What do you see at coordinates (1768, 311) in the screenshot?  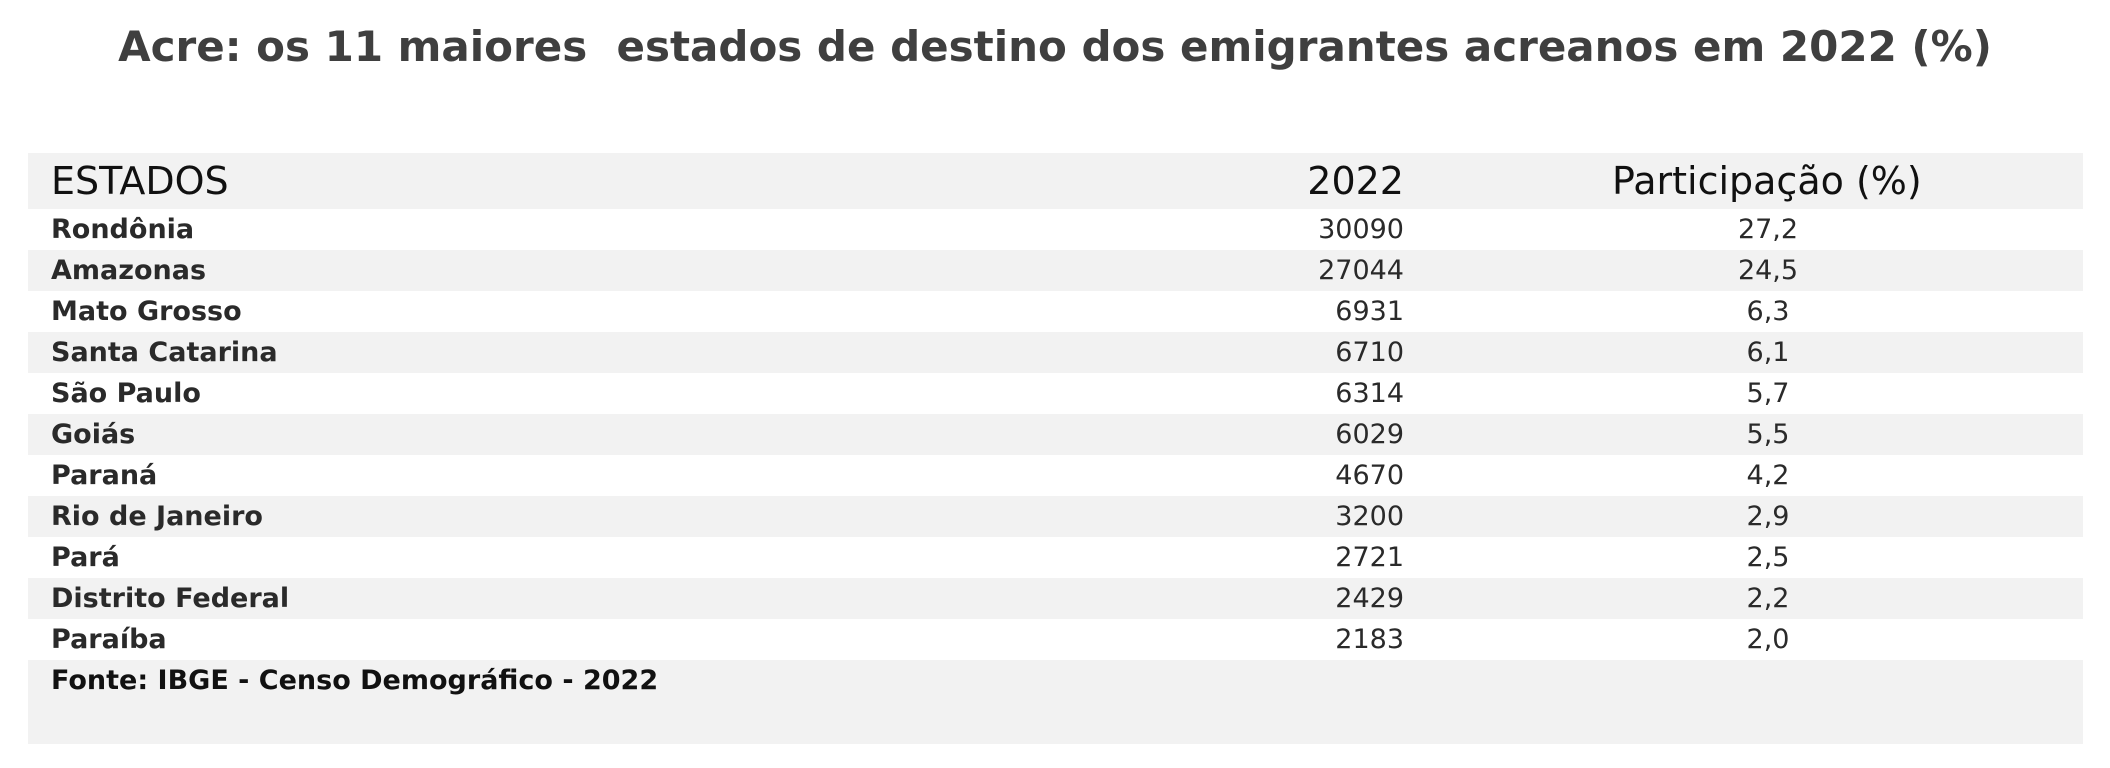 I see `cell-participacao: 6,3` at bounding box center [1768, 311].